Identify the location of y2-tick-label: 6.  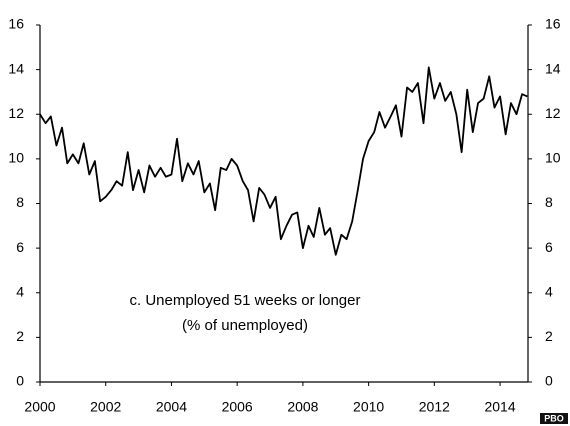
(549, 247).